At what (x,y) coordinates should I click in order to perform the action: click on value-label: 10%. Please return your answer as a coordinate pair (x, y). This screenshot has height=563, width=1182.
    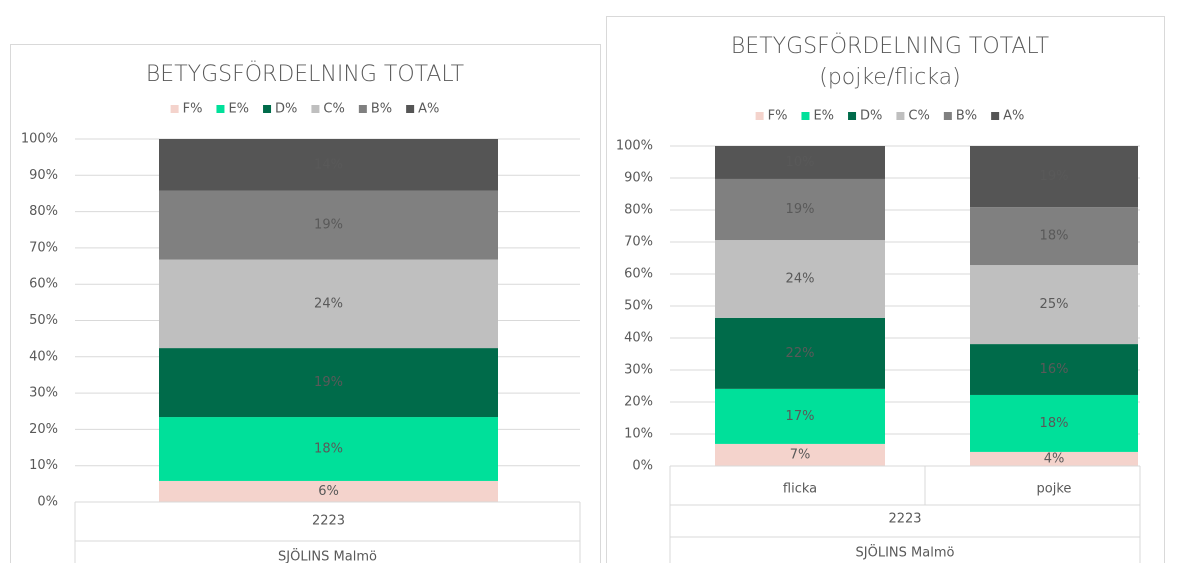
    Looking at the image, I should click on (800, 162).